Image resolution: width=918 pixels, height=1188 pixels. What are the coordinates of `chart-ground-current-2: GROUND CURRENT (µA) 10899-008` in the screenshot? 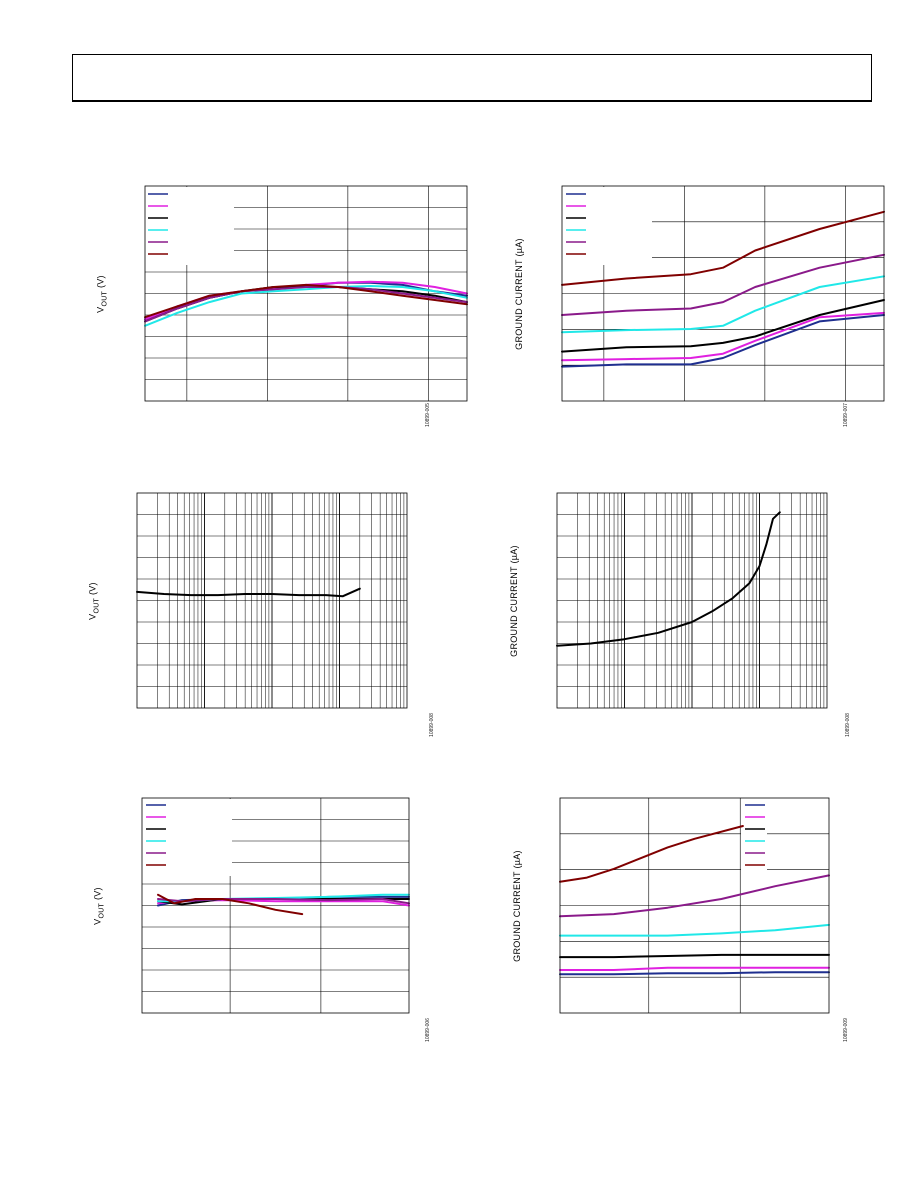 It's located at (680, 615).